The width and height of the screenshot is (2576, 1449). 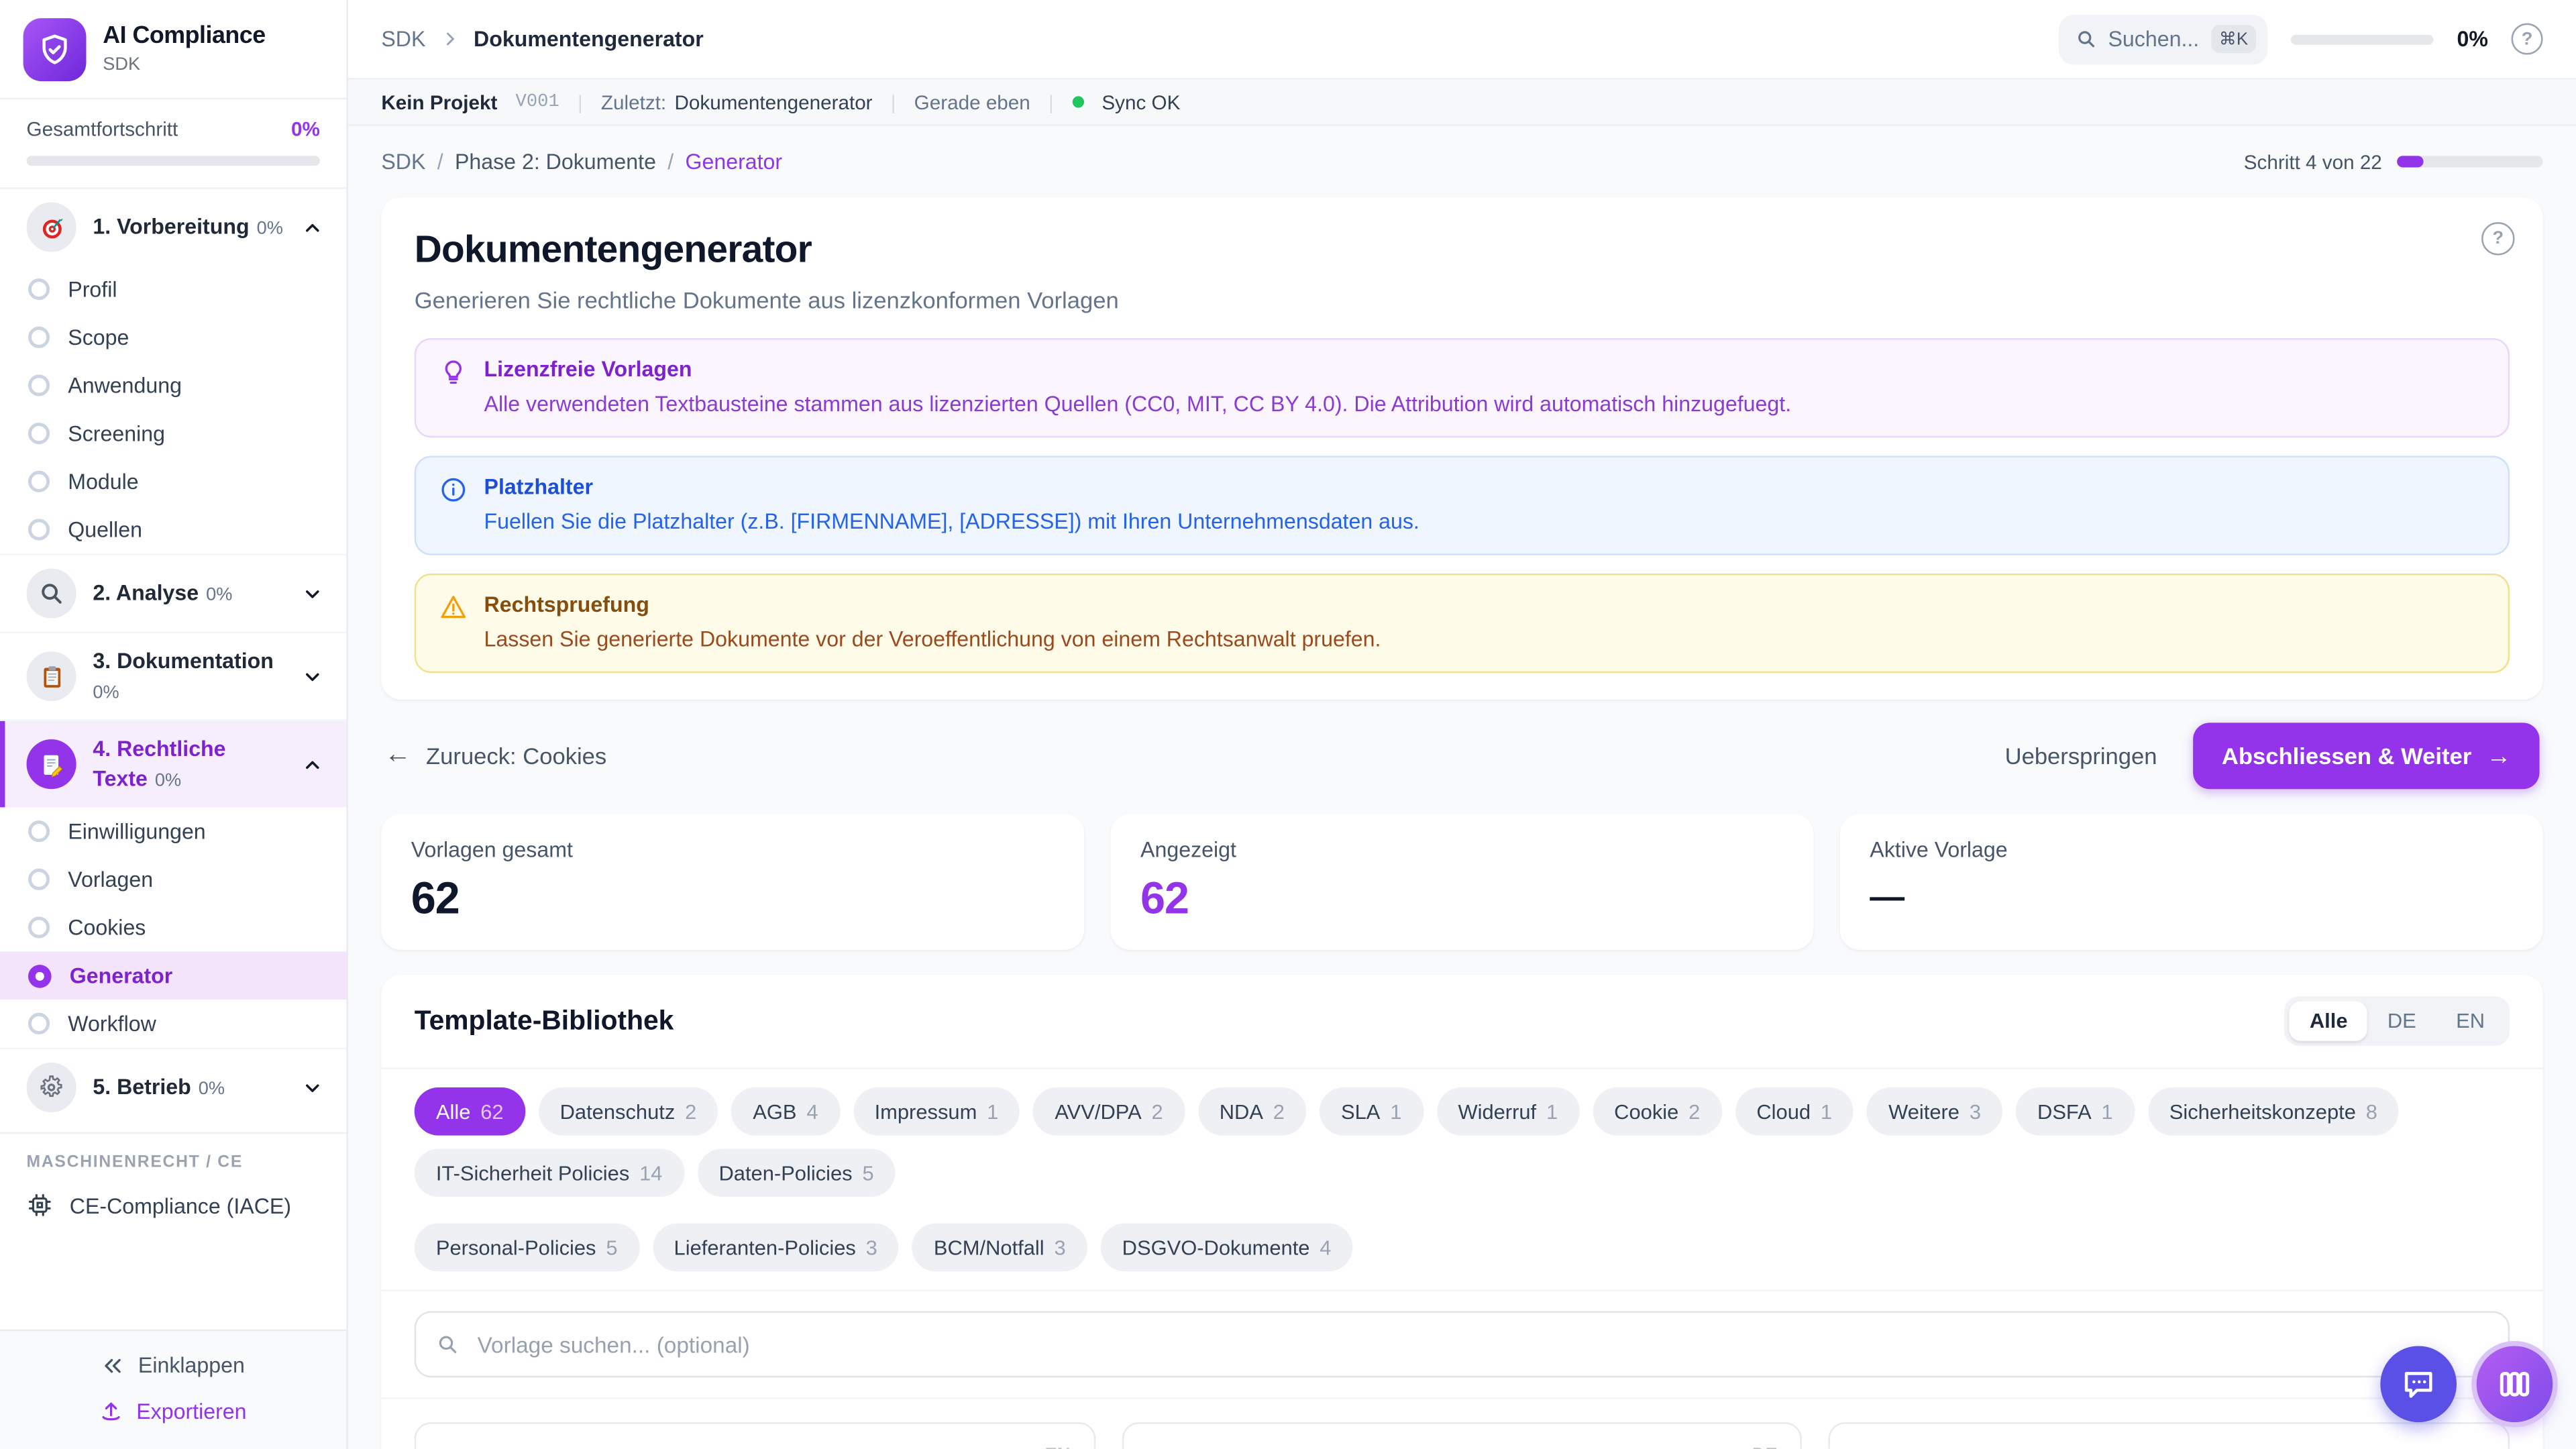 I want to click on sidebar-item-einwilligungen: Einwilligungen, so click(x=173, y=831).